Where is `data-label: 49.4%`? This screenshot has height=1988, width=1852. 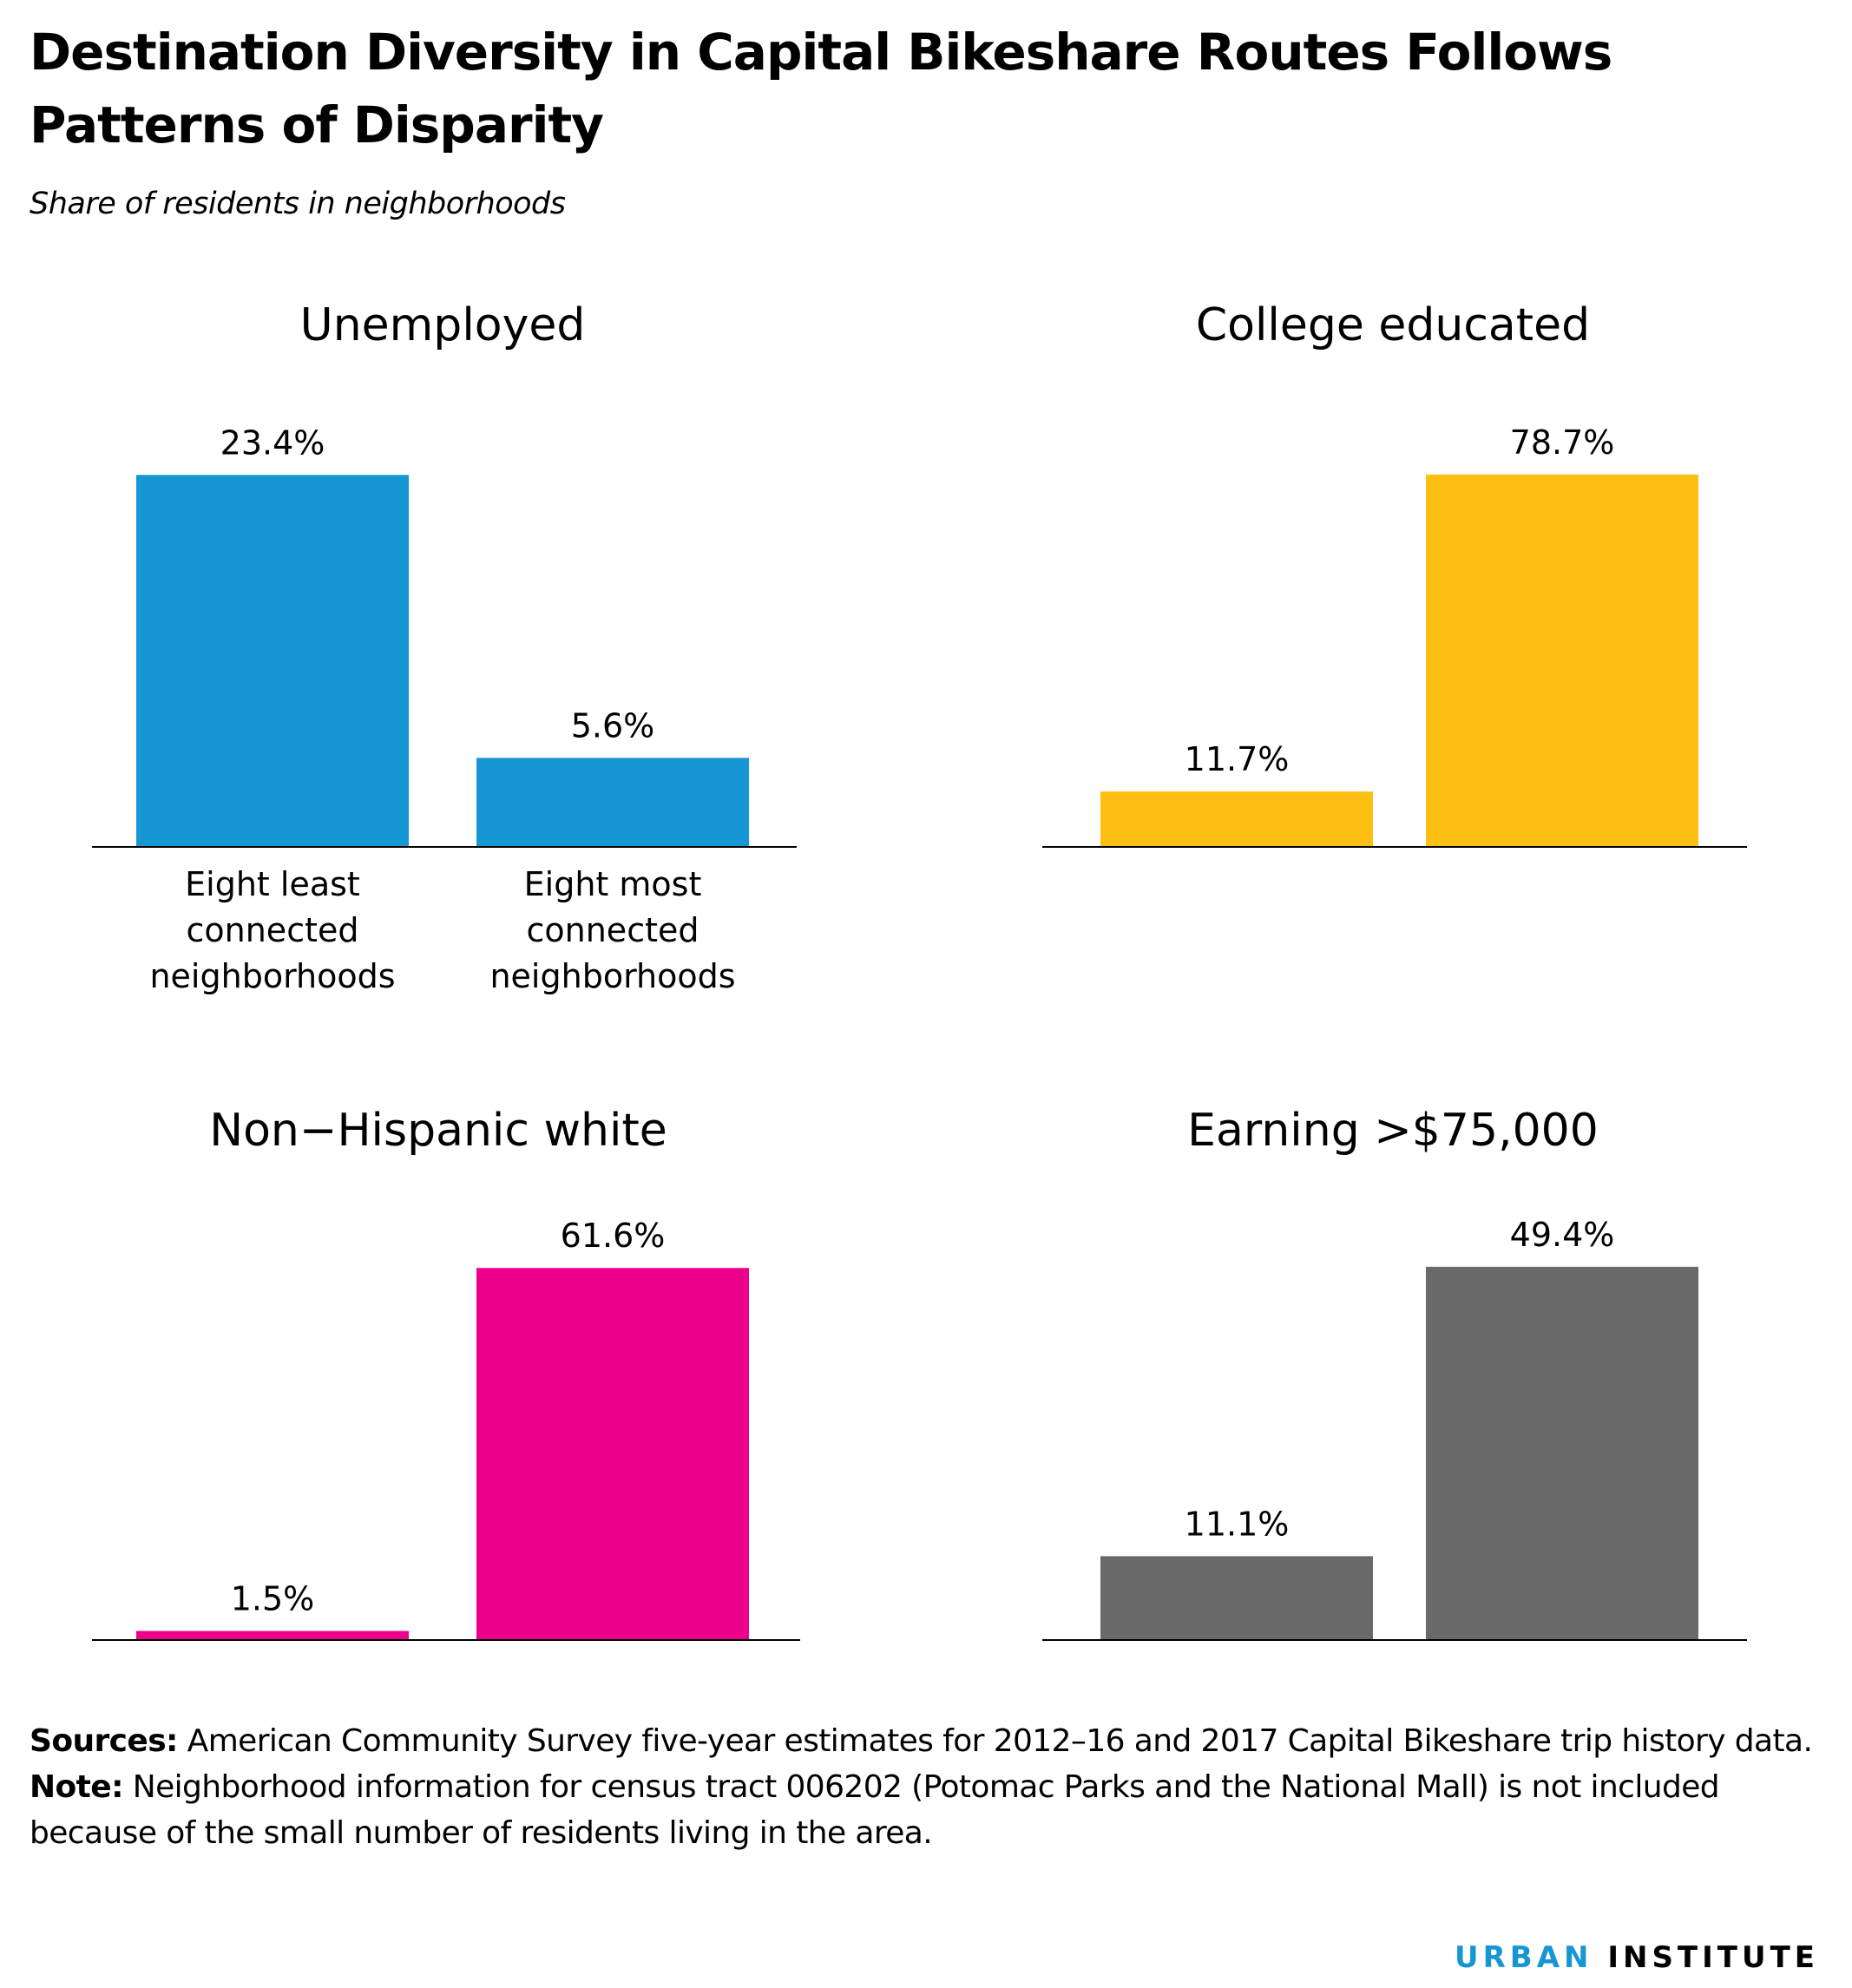
data-label: 49.4% is located at coordinates (1562, 1235).